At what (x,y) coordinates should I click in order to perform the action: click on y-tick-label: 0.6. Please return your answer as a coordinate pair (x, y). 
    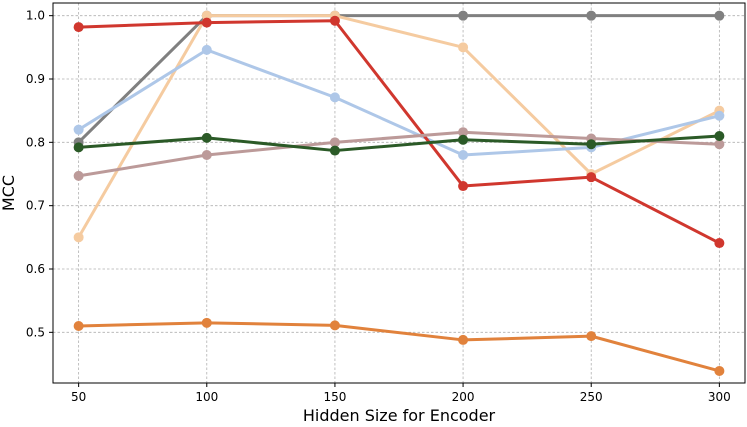
    Looking at the image, I should click on (35, 269).